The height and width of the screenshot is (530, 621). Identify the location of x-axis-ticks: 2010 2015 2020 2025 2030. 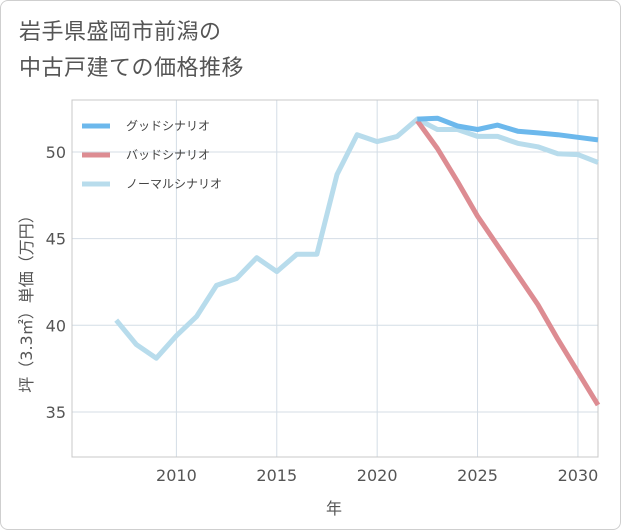
(377, 475).